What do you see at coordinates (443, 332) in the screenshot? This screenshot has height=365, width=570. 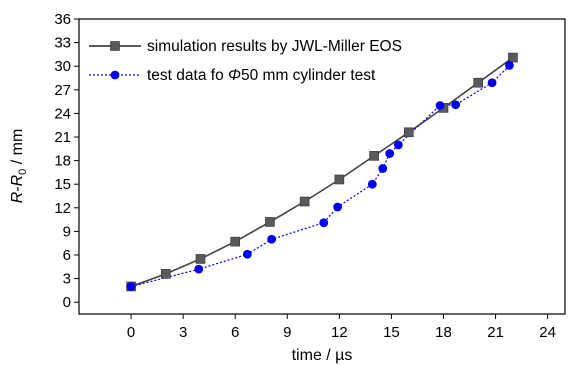 I see `x-tick-label: 18` at bounding box center [443, 332].